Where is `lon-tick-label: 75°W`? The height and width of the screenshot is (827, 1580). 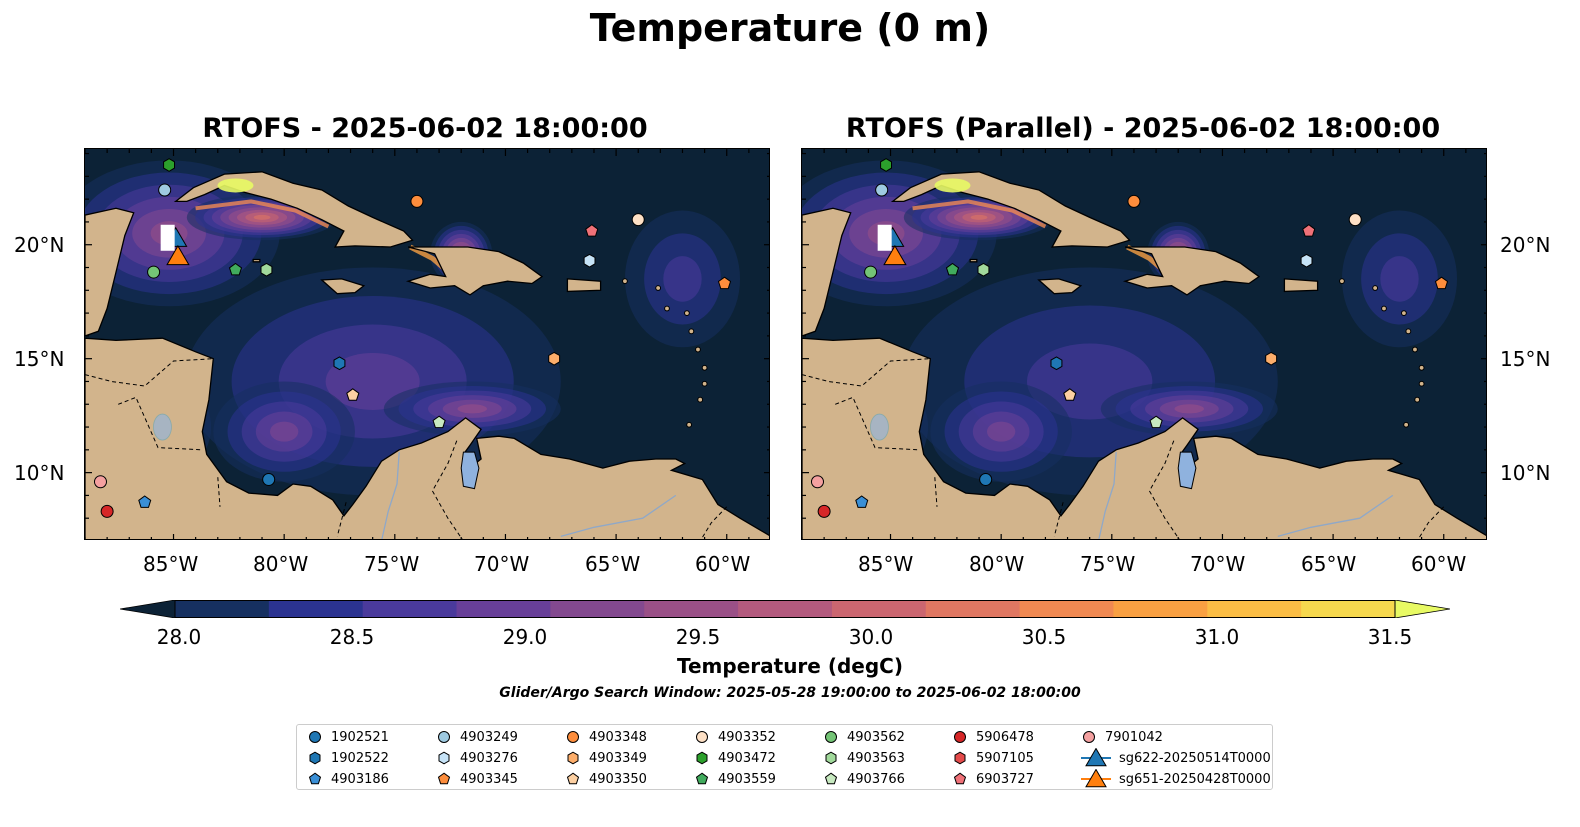
lon-tick-label: 75°W is located at coordinates (1108, 564).